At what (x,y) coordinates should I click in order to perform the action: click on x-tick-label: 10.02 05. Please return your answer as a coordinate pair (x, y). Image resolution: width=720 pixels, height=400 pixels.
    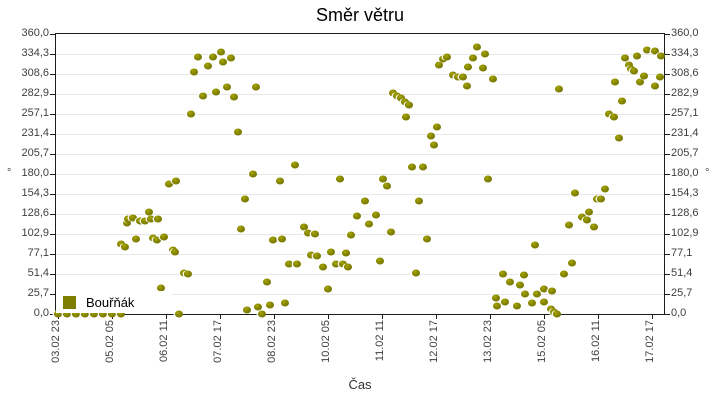
    Looking at the image, I should click on (326, 341).